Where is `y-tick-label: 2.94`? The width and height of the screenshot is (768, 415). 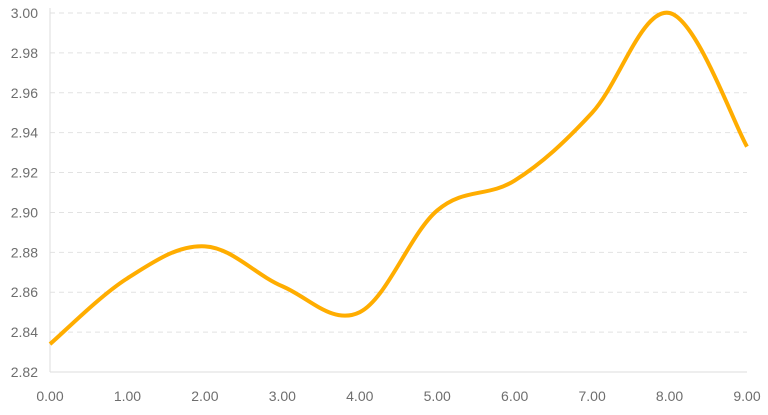 y-tick-label: 2.94 is located at coordinates (24, 133).